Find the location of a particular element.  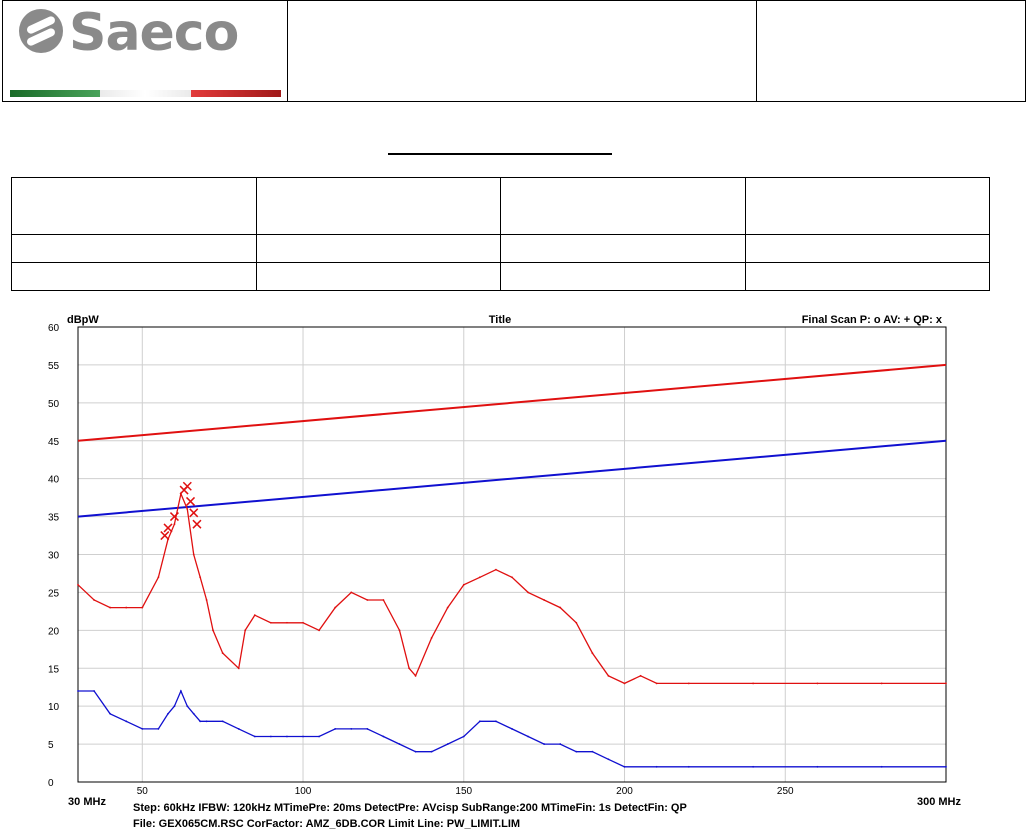

italian-flag-strip is located at coordinates (145, 93).